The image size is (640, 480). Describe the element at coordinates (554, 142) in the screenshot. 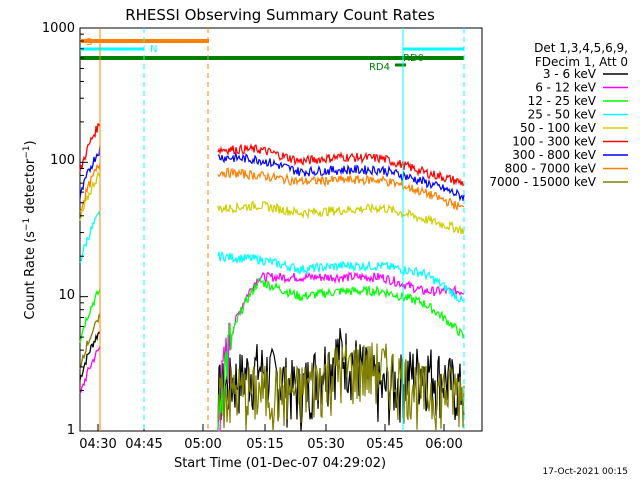

I see `legend-label: 100 - 300 keV` at that location.